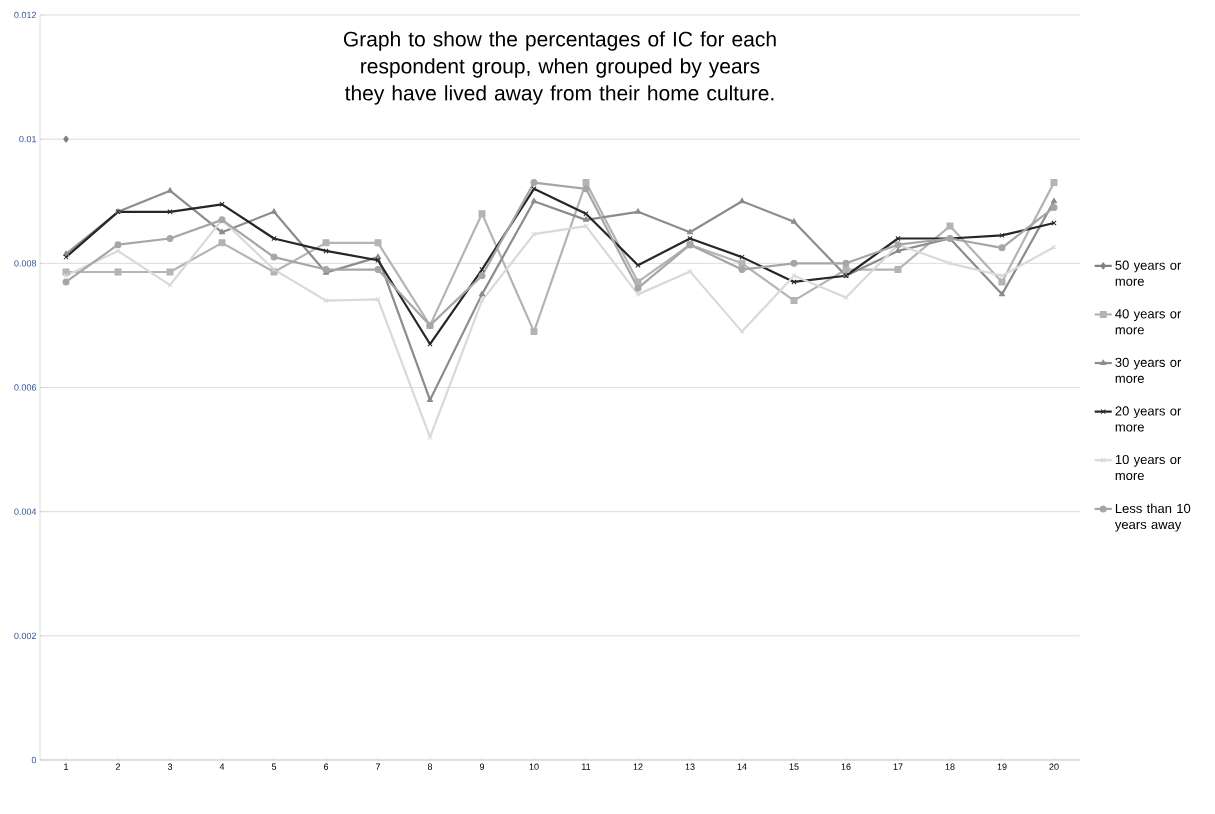  I want to click on x-tick-label: 15, so click(794, 766).